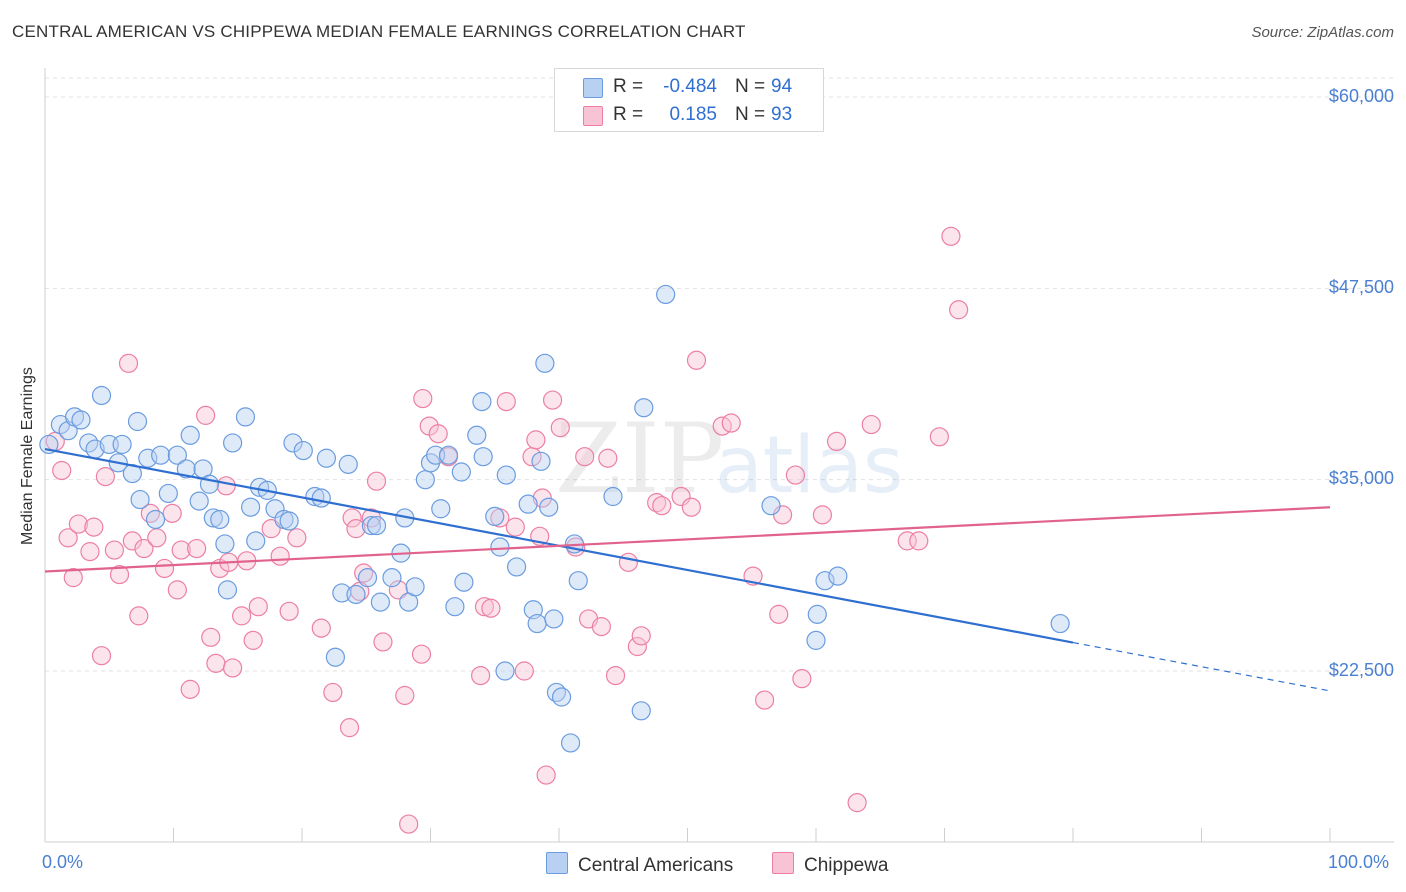 This screenshot has height=892, width=1406. I want to click on source-credit: Source: ZipAtlas.com, so click(1322, 32).